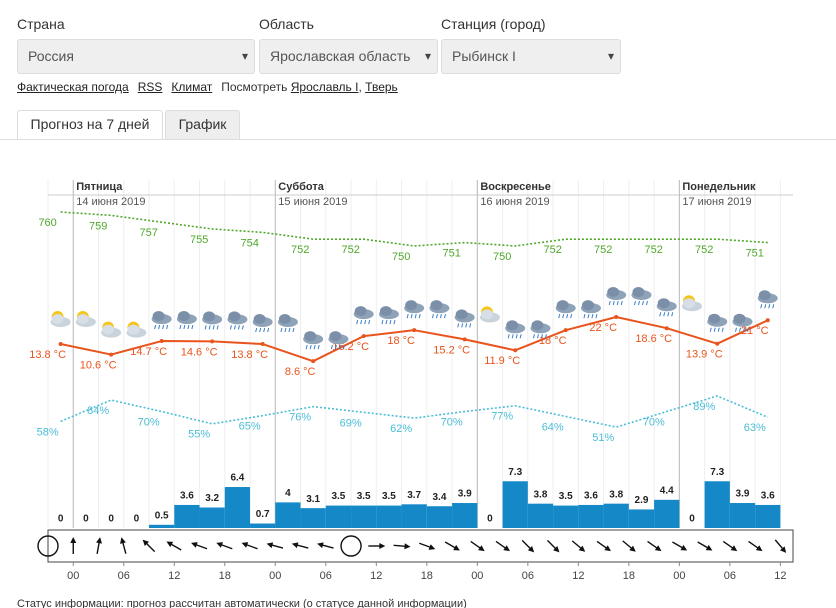 The width and height of the screenshot is (836, 608). What do you see at coordinates (249, 243) in the screenshot?
I see `value-label: 754` at bounding box center [249, 243].